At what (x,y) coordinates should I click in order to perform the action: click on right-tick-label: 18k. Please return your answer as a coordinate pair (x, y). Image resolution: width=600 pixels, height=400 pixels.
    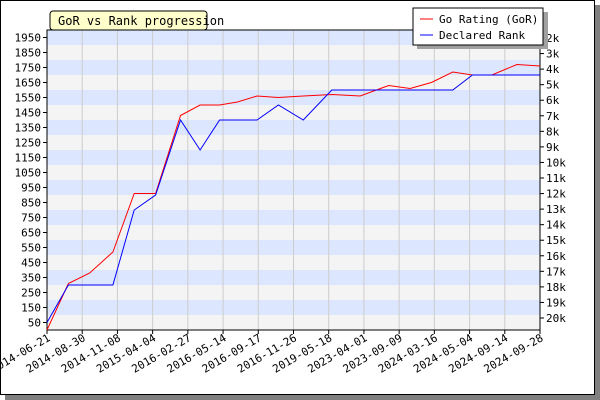
    Looking at the image, I should click on (556, 287).